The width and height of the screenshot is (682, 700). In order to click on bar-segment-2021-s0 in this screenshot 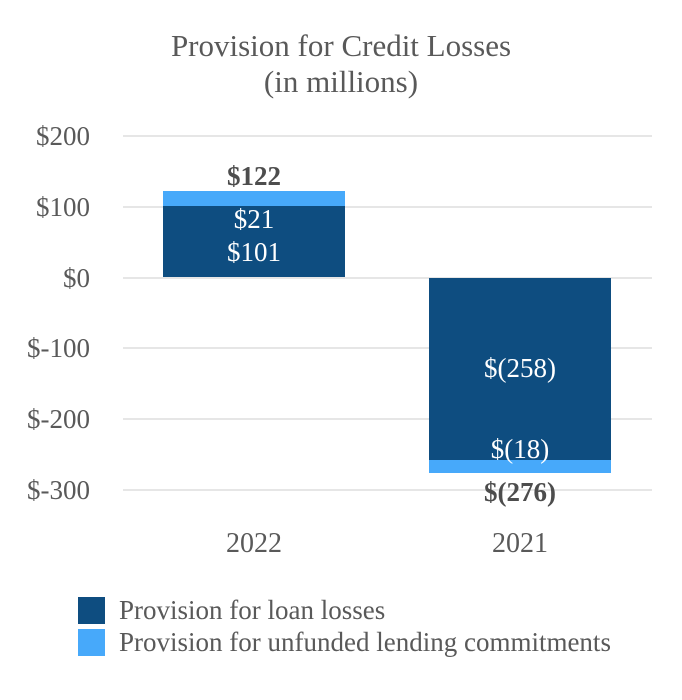, I will do `click(520, 369)`.